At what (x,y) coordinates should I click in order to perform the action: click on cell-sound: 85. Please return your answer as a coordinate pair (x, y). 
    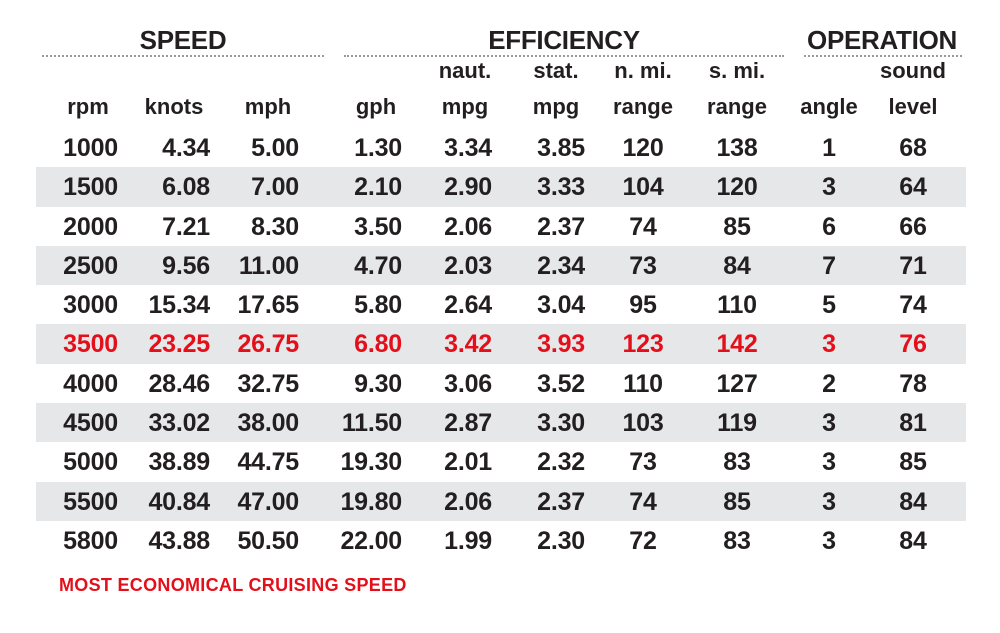
    Looking at the image, I should click on (913, 462).